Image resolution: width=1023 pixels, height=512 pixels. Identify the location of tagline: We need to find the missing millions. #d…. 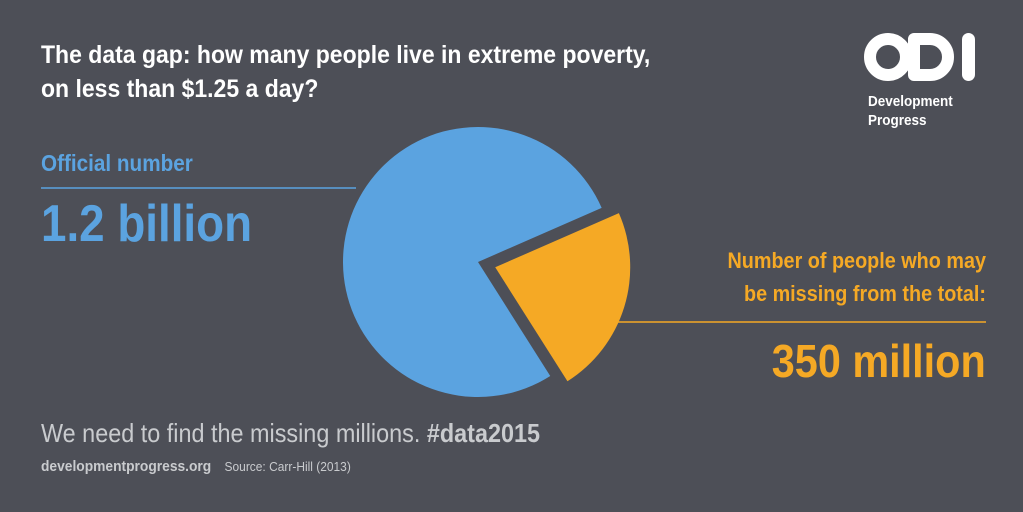
(290, 433).